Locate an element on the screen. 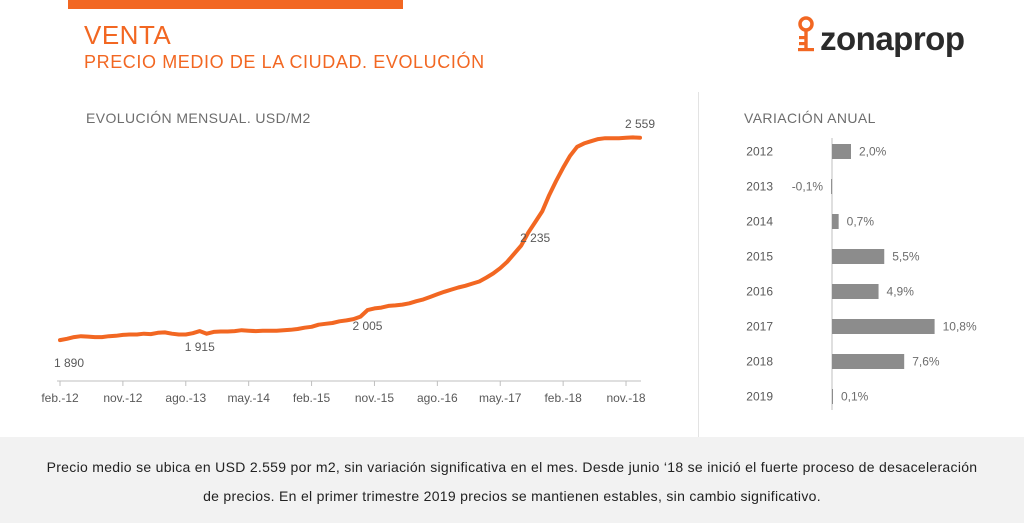  bar-value-label: 4,9% is located at coordinates (901, 292).